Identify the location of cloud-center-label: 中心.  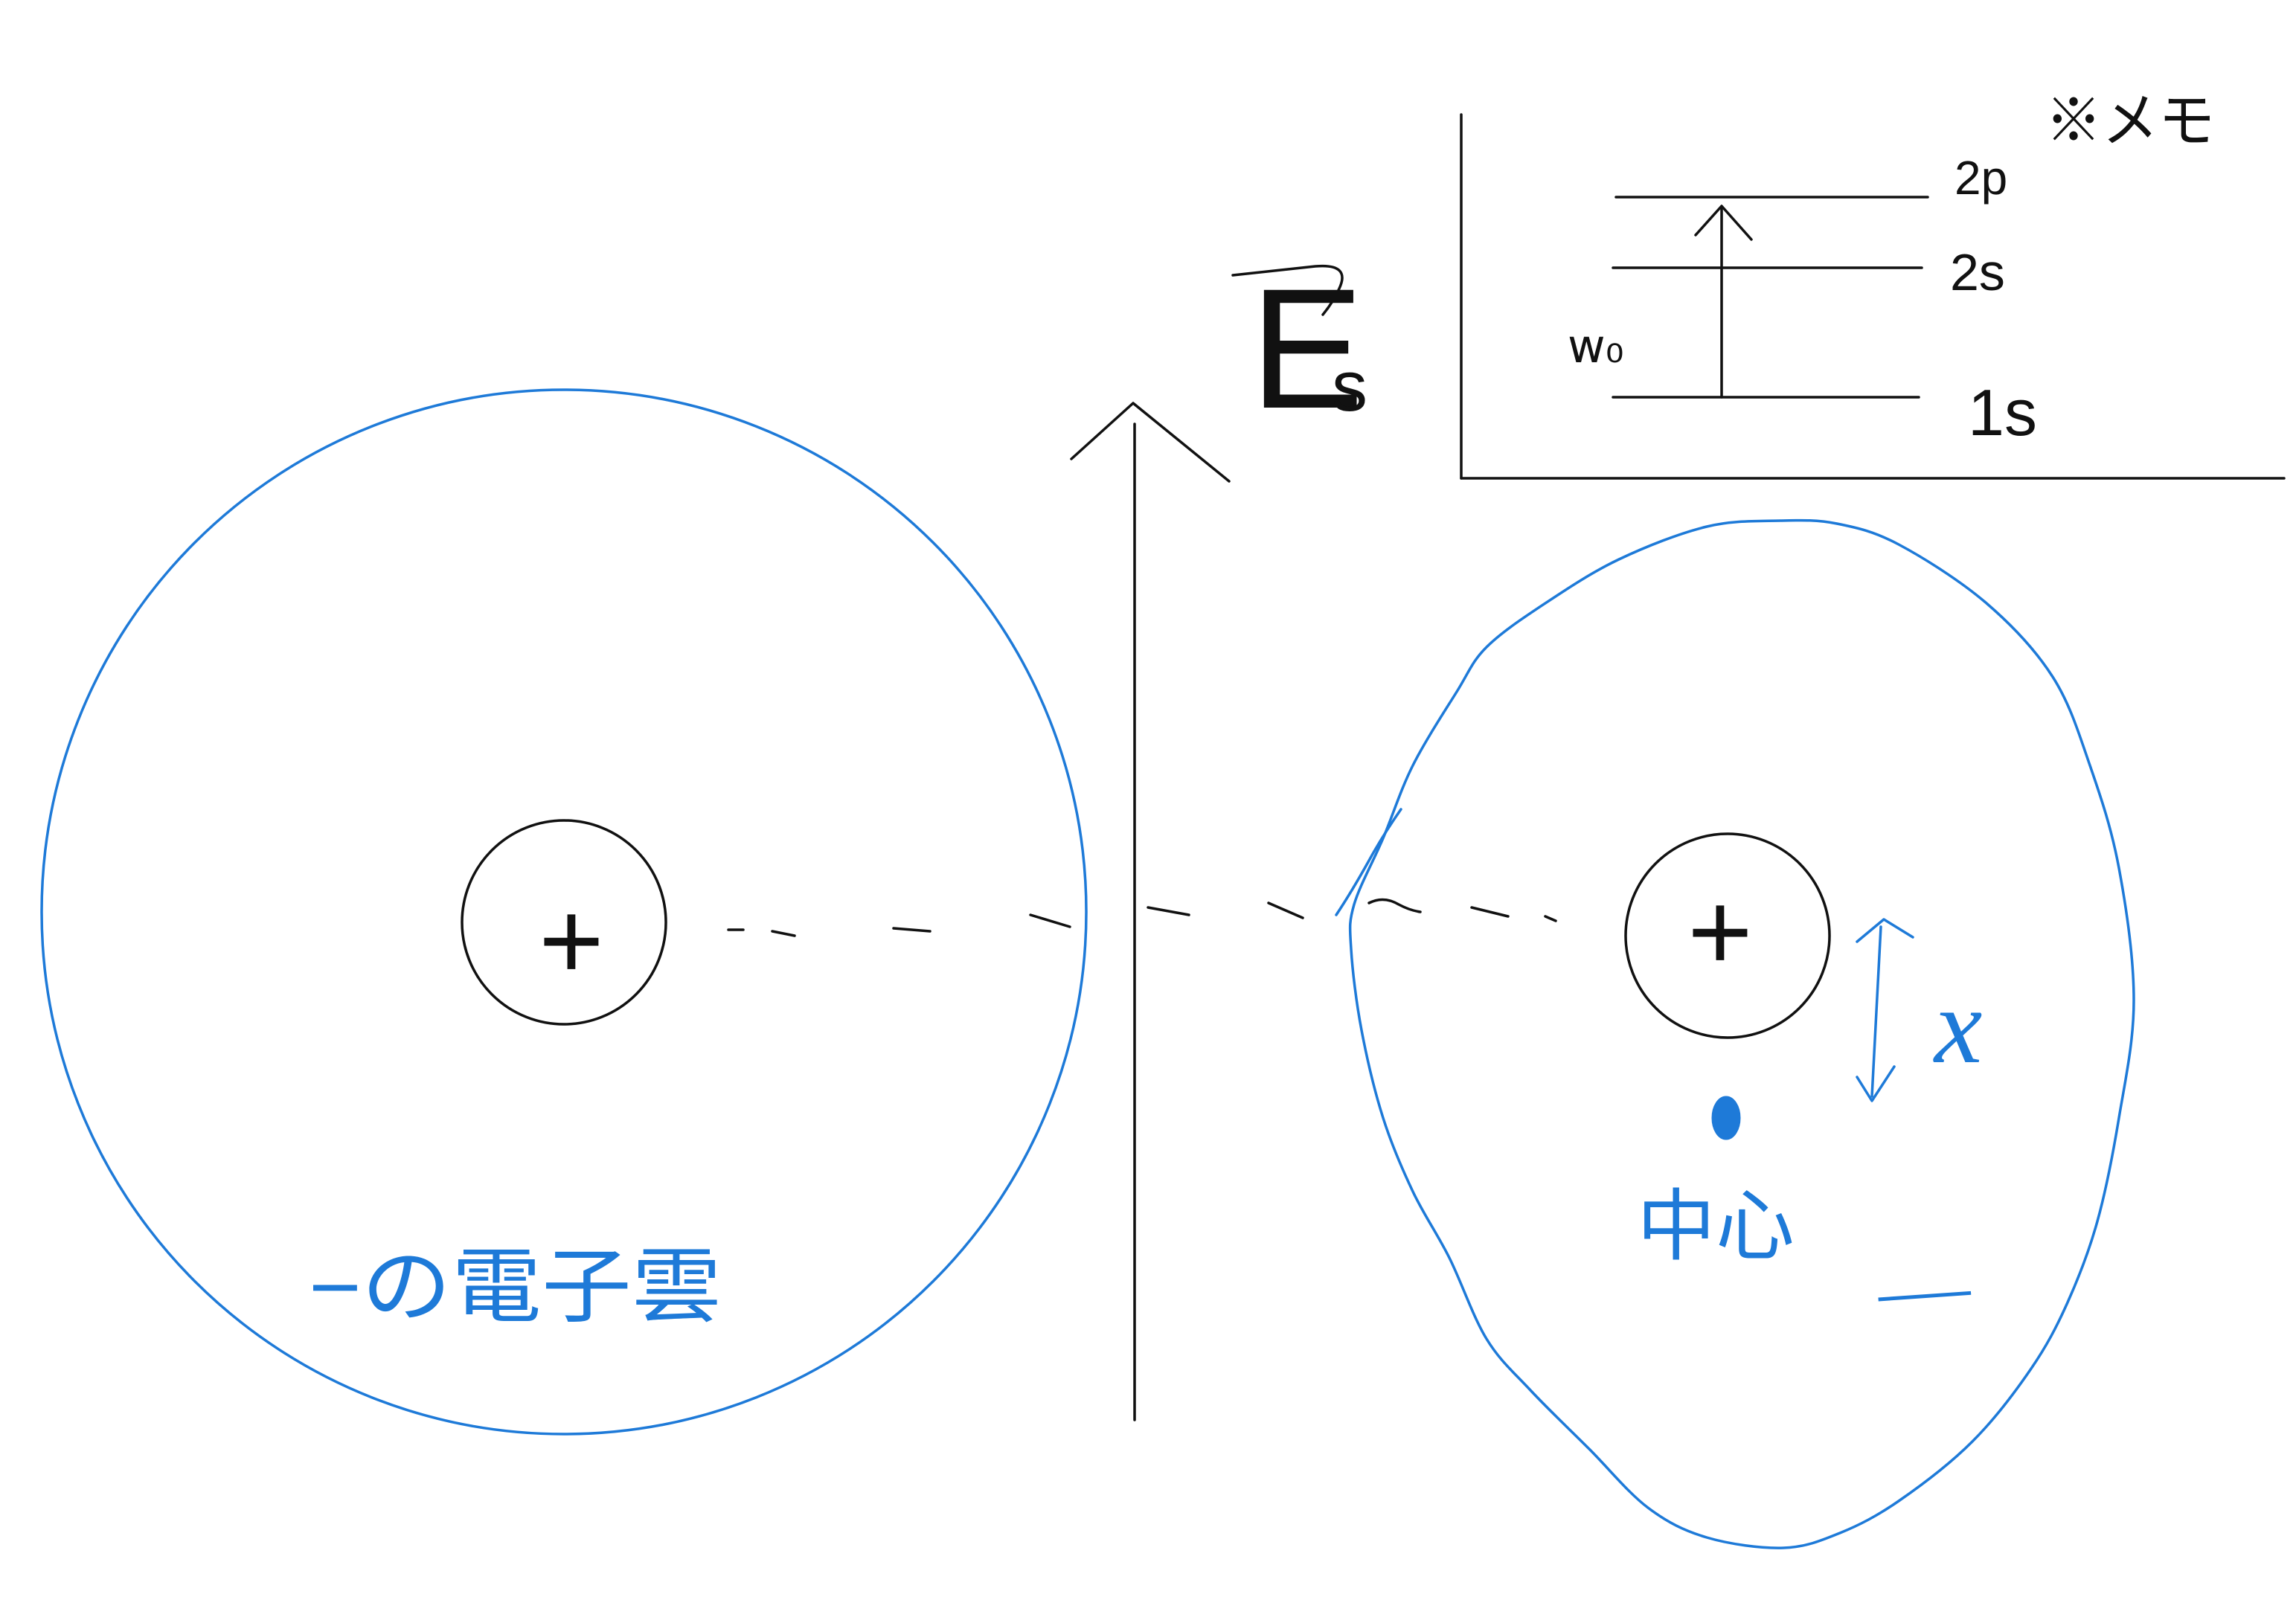
(1716, 1226).